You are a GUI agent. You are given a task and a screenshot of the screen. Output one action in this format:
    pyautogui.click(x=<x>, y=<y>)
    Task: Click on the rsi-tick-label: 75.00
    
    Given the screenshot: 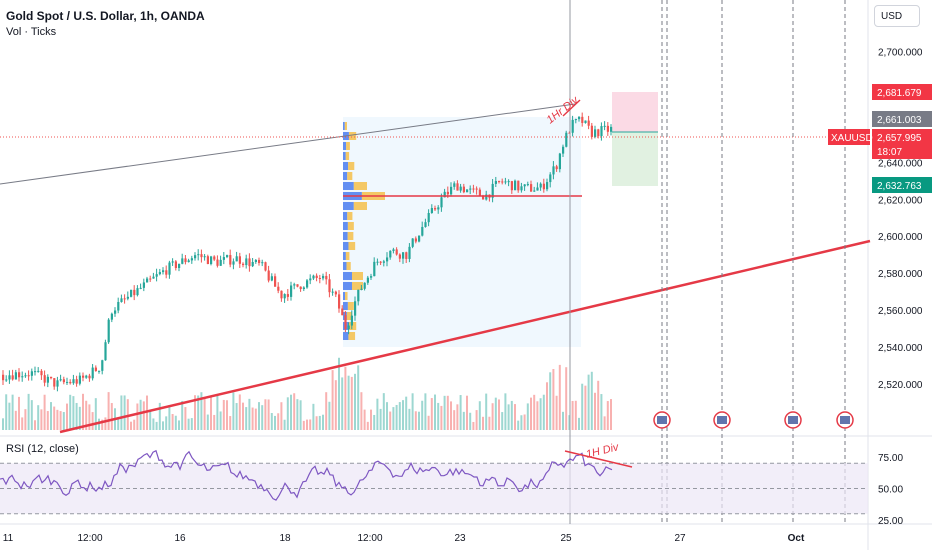 What is the action you would take?
    pyautogui.click(x=890, y=458)
    